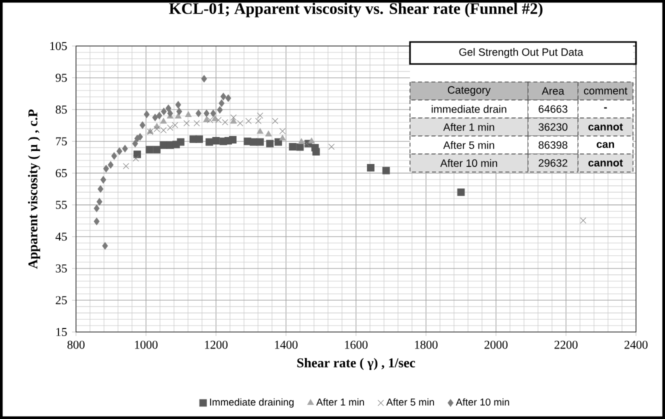 The width and height of the screenshot is (665, 419). Describe the element at coordinates (553, 145) in the screenshot. I see `annotation: 86398` at that location.